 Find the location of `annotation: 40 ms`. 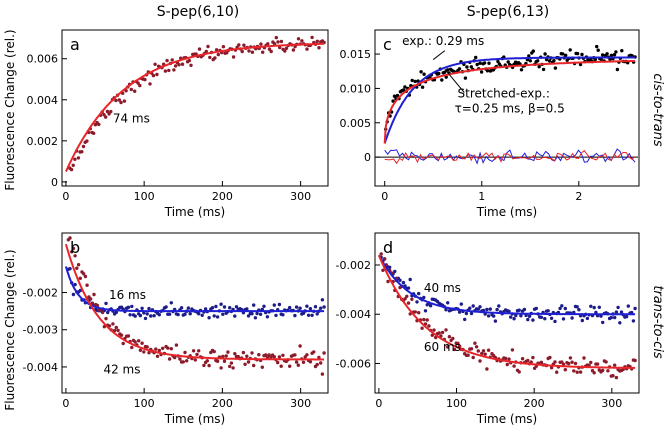

annotation: 40 ms is located at coordinates (442, 288).